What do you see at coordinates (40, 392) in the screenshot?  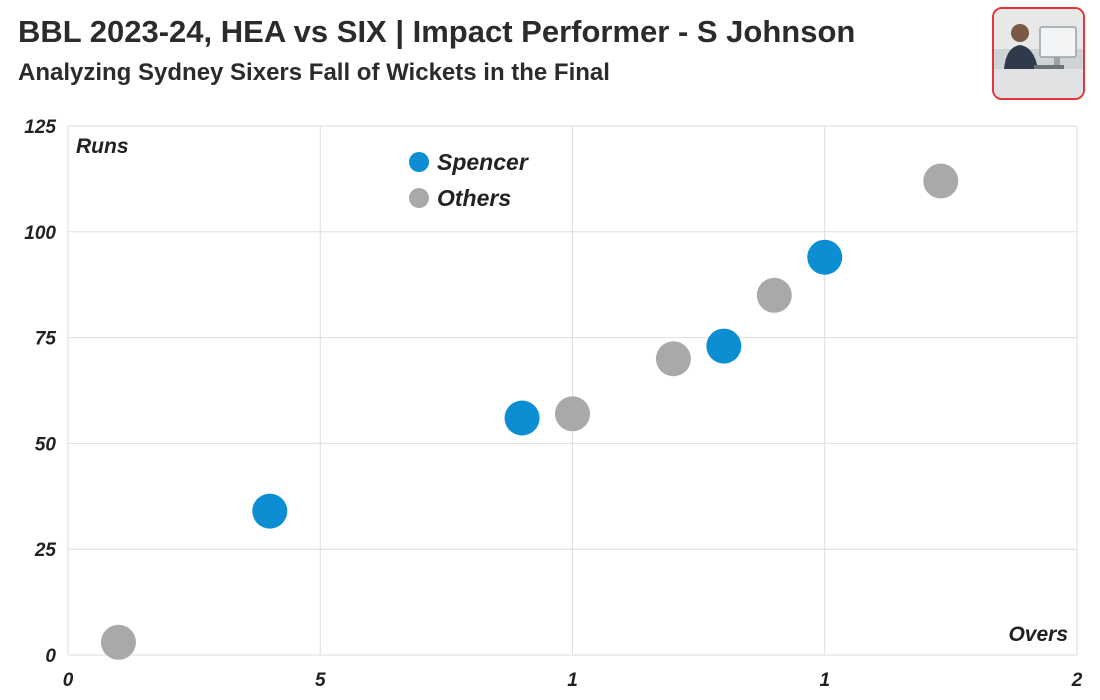 I see `y-axis-ticks: 0 25 50 75 100 125` at bounding box center [40, 392].